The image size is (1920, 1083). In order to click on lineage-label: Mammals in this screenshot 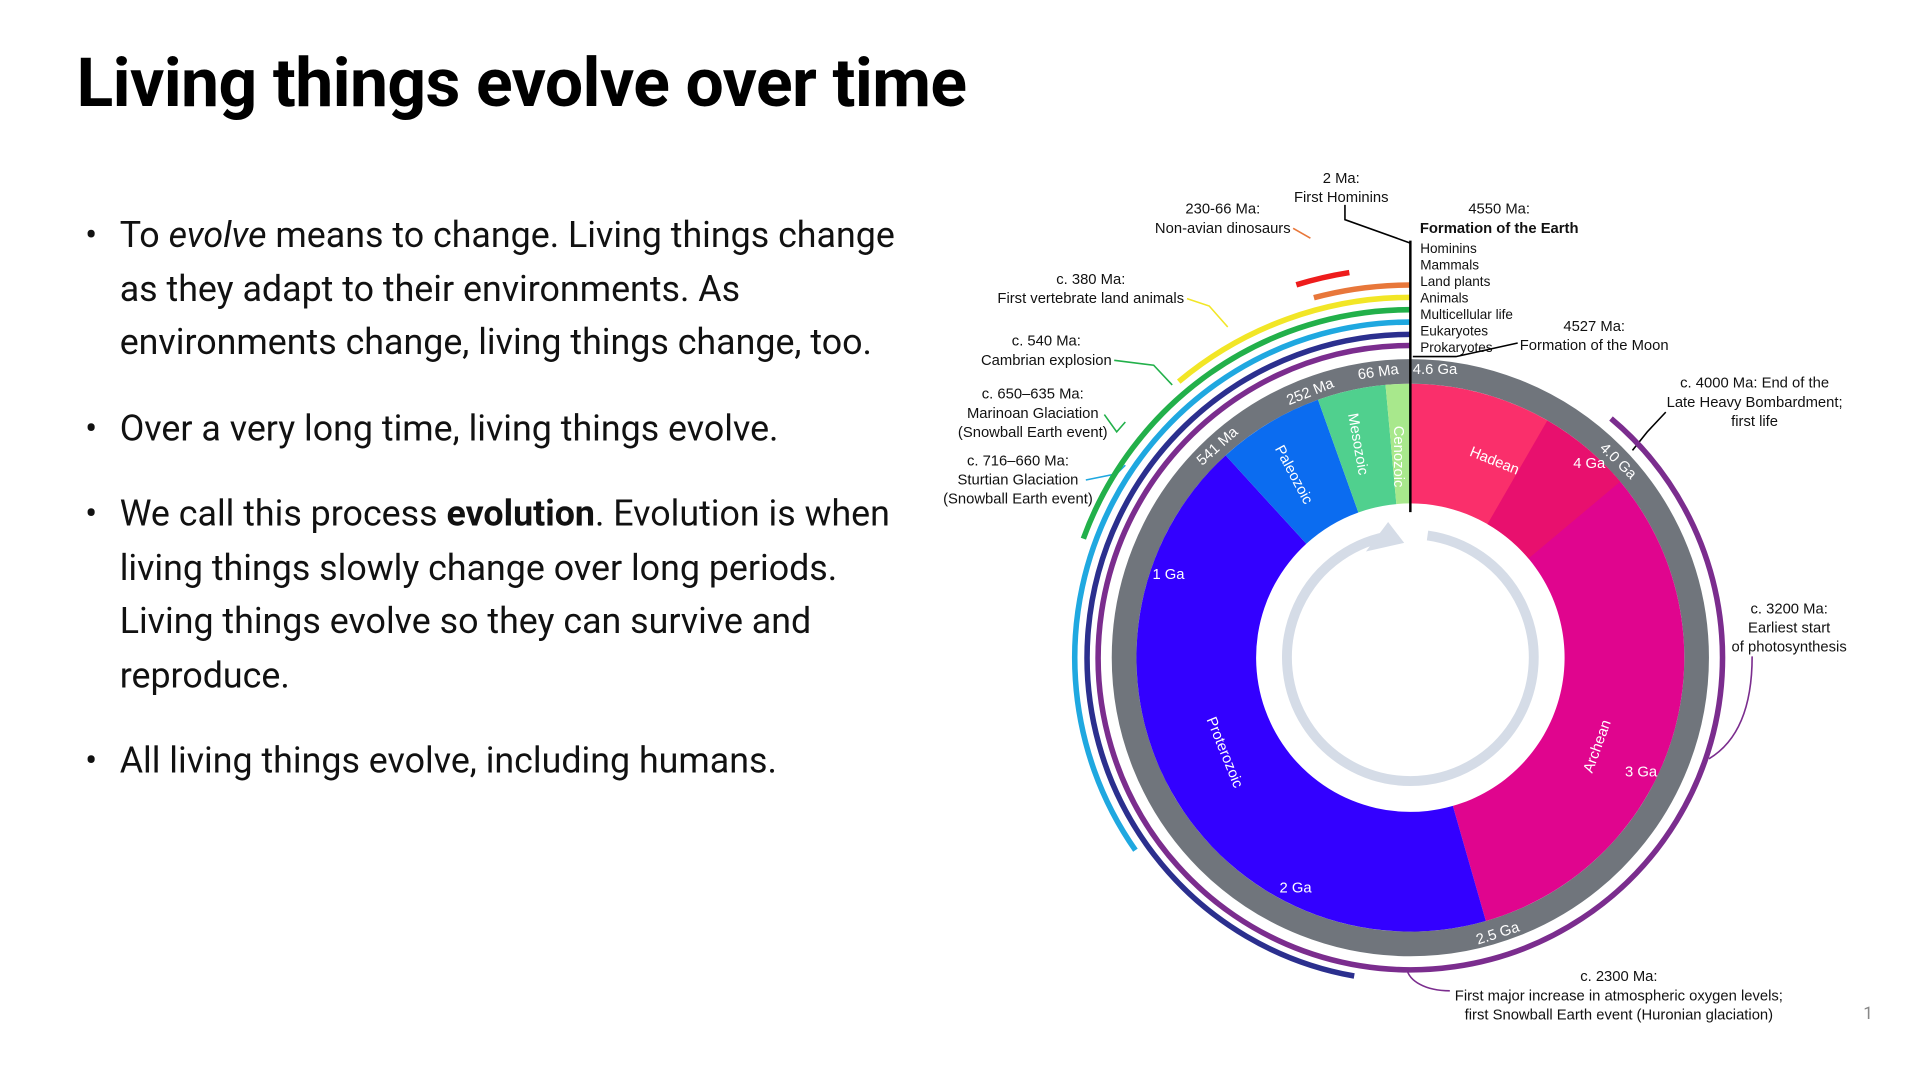, I will do `click(1449, 264)`.